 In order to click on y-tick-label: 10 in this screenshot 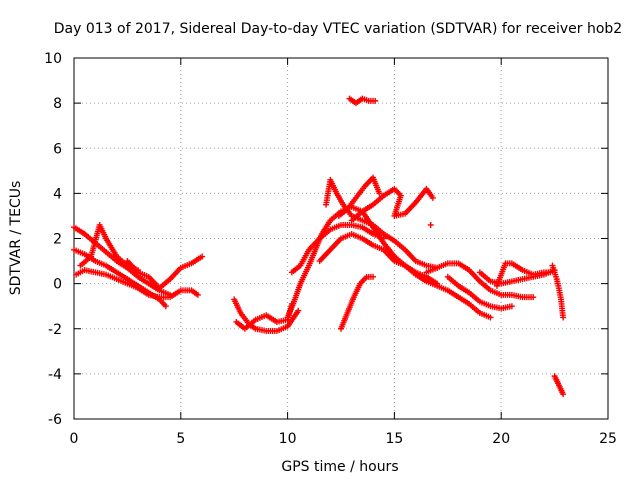, I will do `click(53, 59)`.